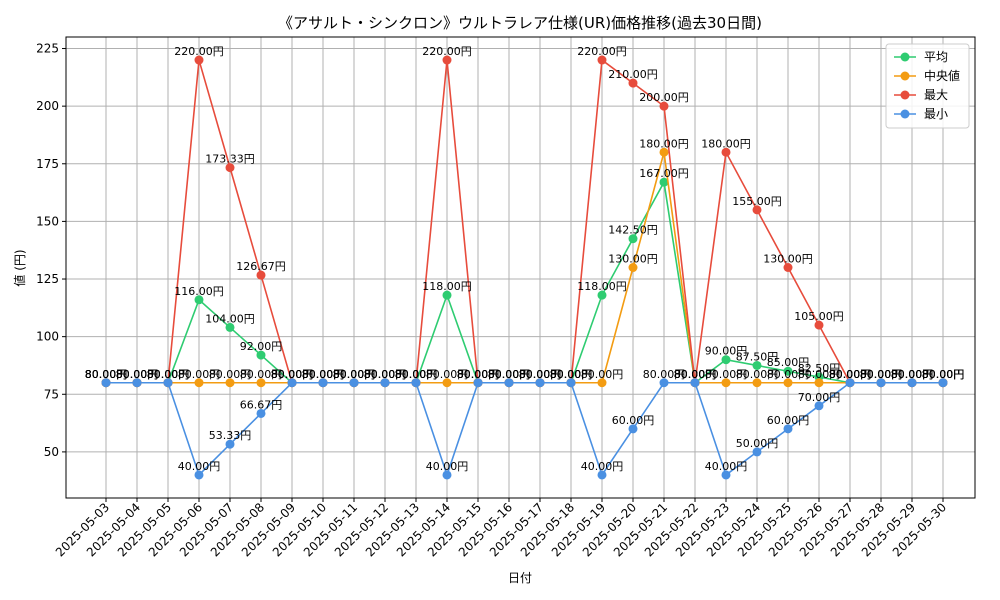 The image size is (1000, 600). I want to click on y-tick-label: 150, so click(47, 221).